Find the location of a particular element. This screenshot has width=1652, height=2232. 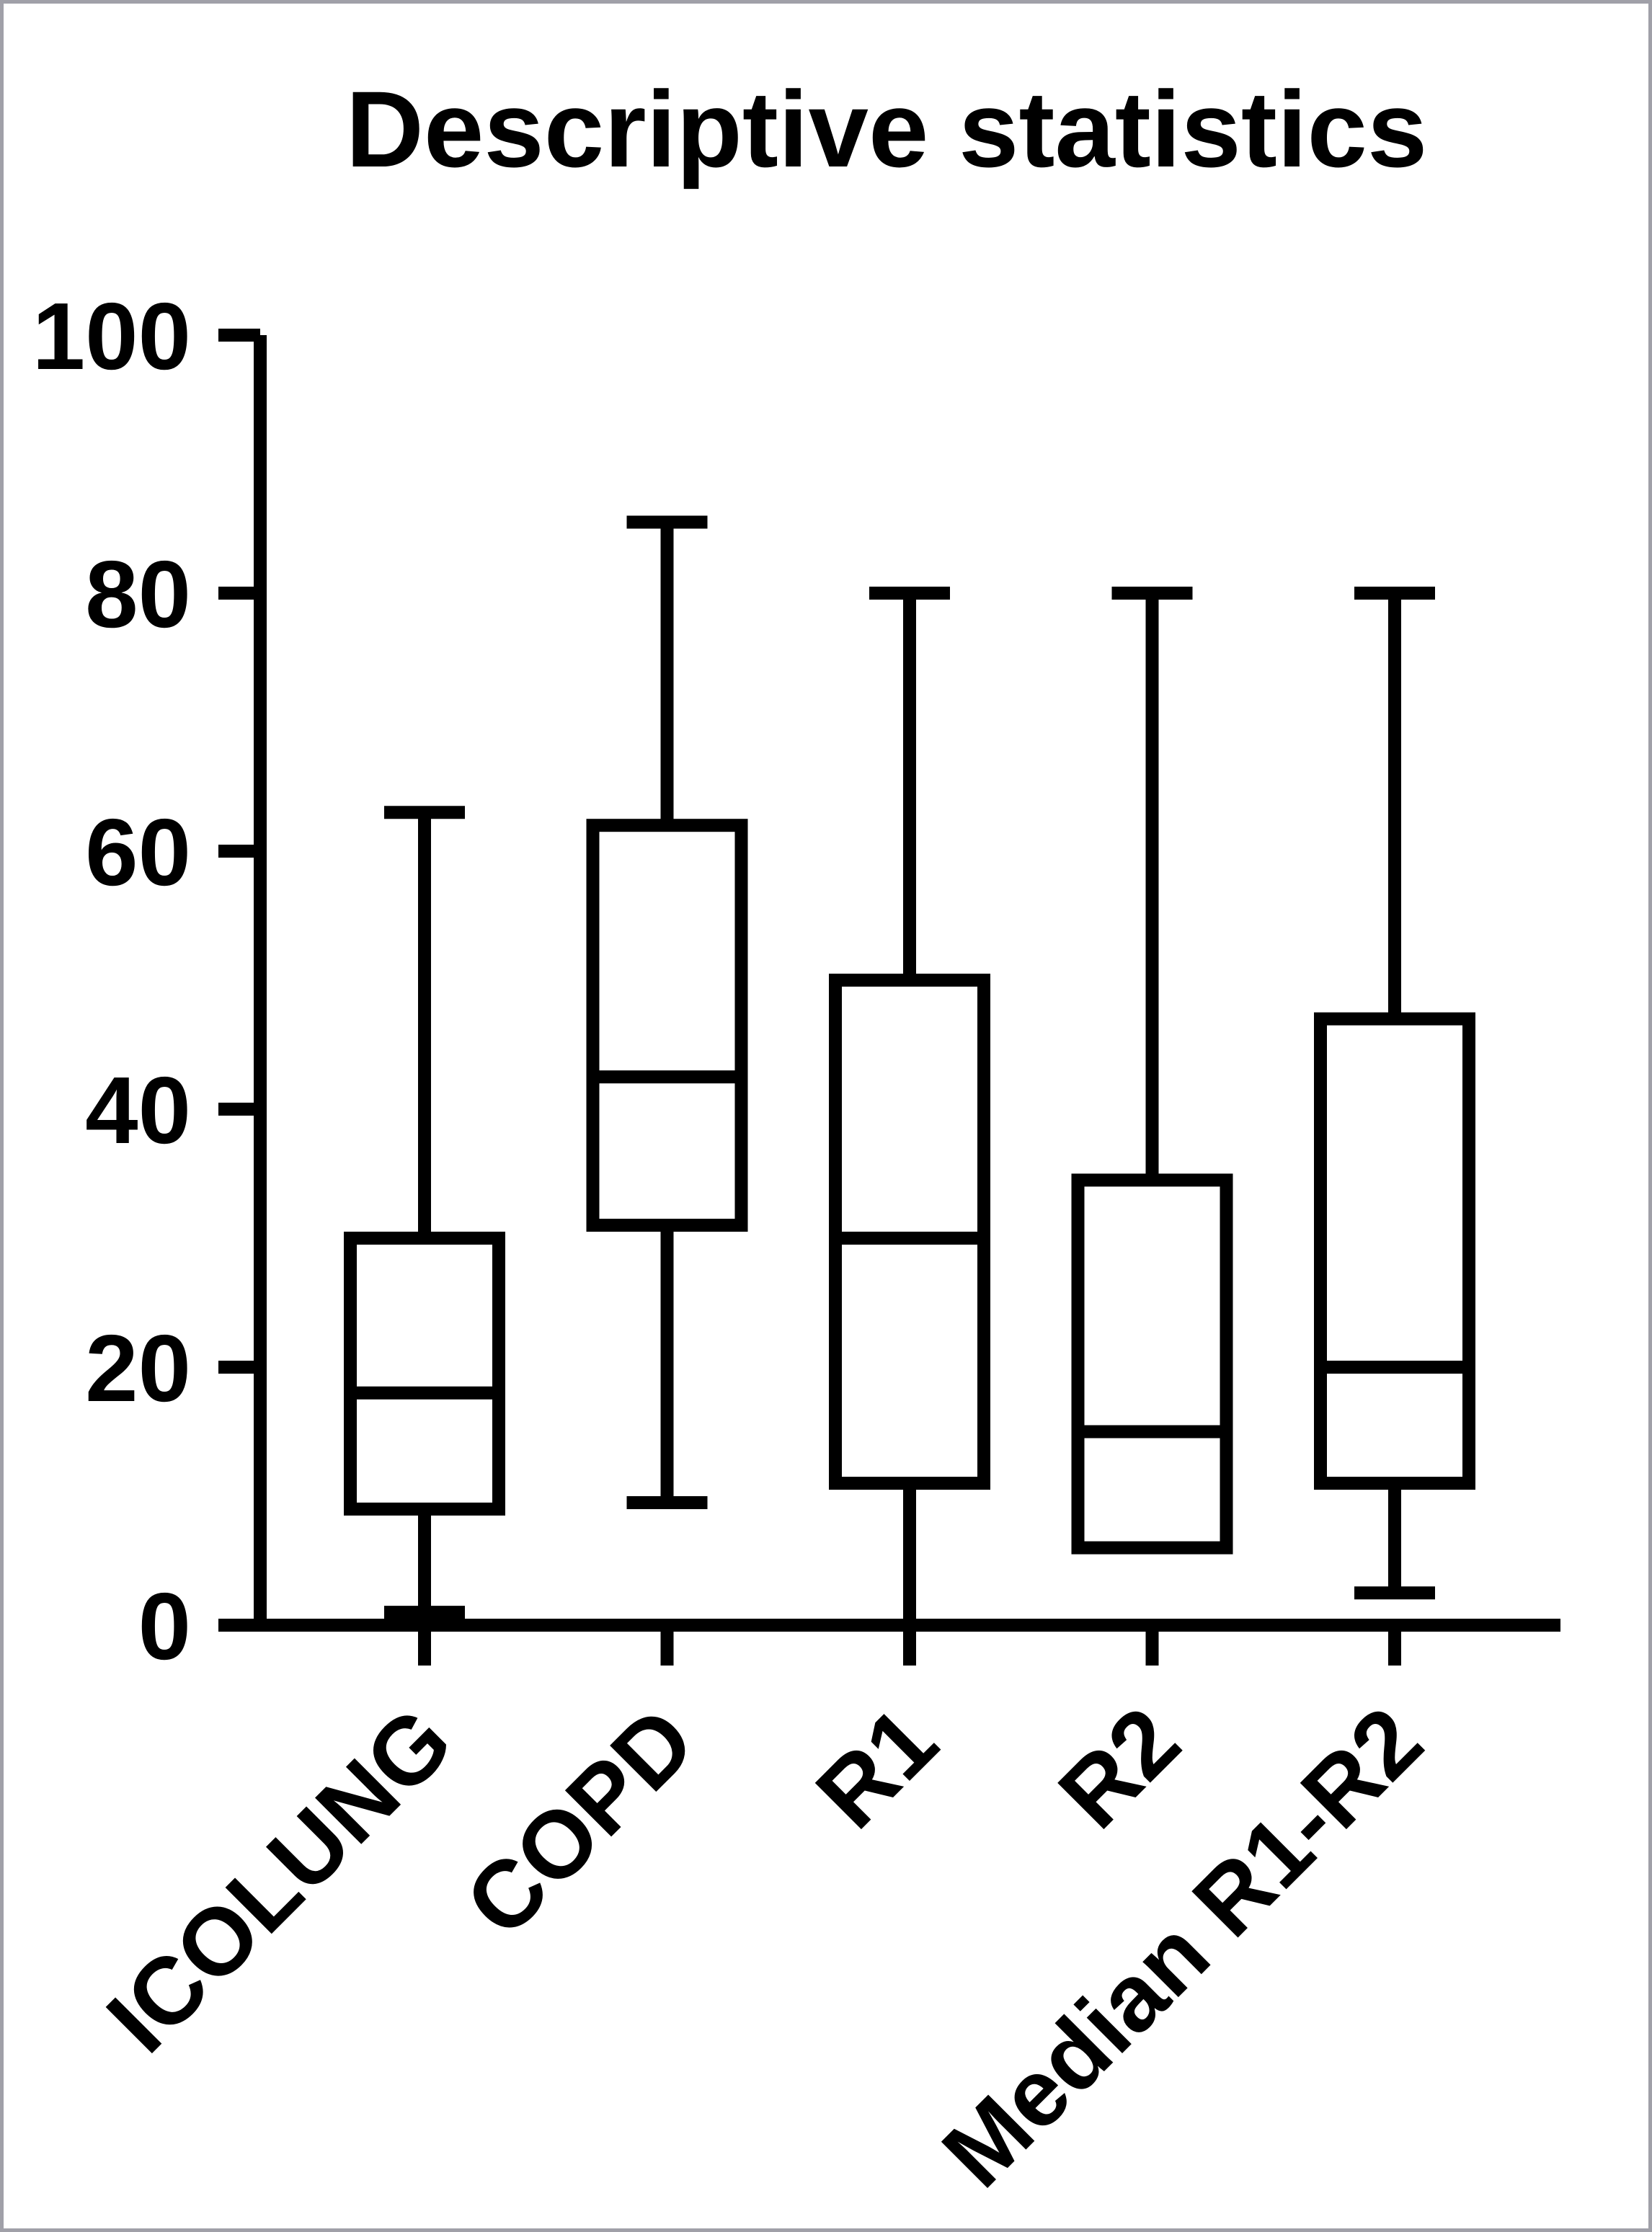

y-tick-label: 100 is located at coordinates (111, 336).